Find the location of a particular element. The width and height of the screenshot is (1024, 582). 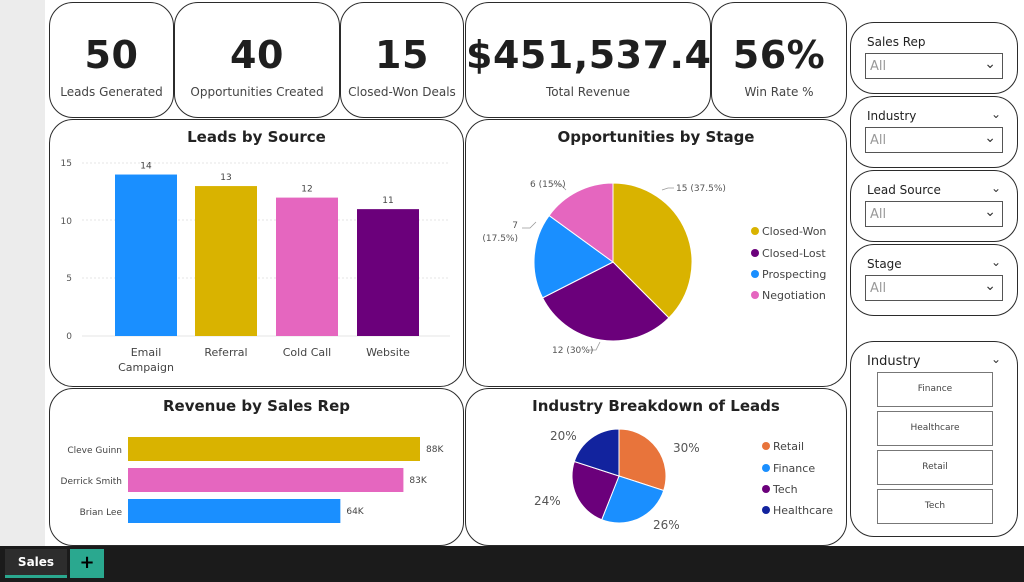

kpi-card-opportunities: 40 Opportunities Created is located at coordinates (257, 60).